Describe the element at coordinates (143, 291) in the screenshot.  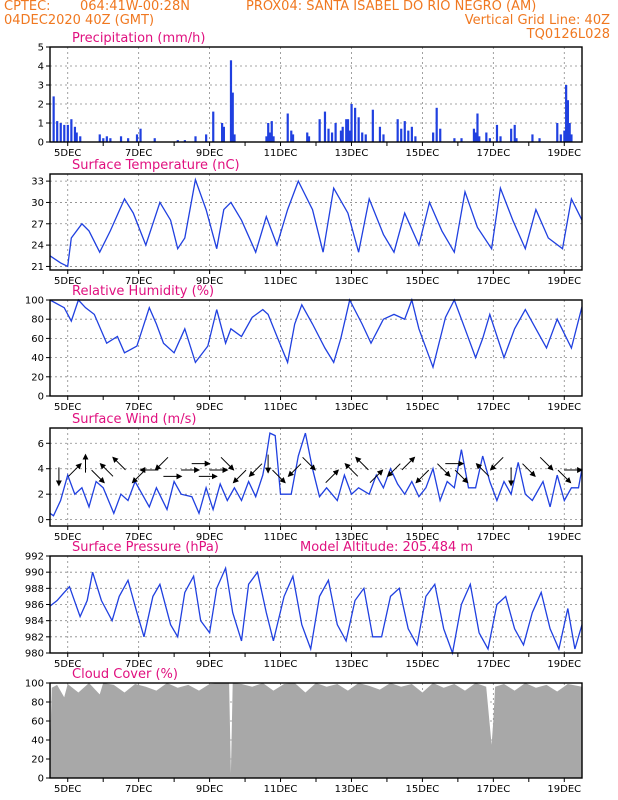
I see `panel-title: Relative Humidity (%)` at that location.